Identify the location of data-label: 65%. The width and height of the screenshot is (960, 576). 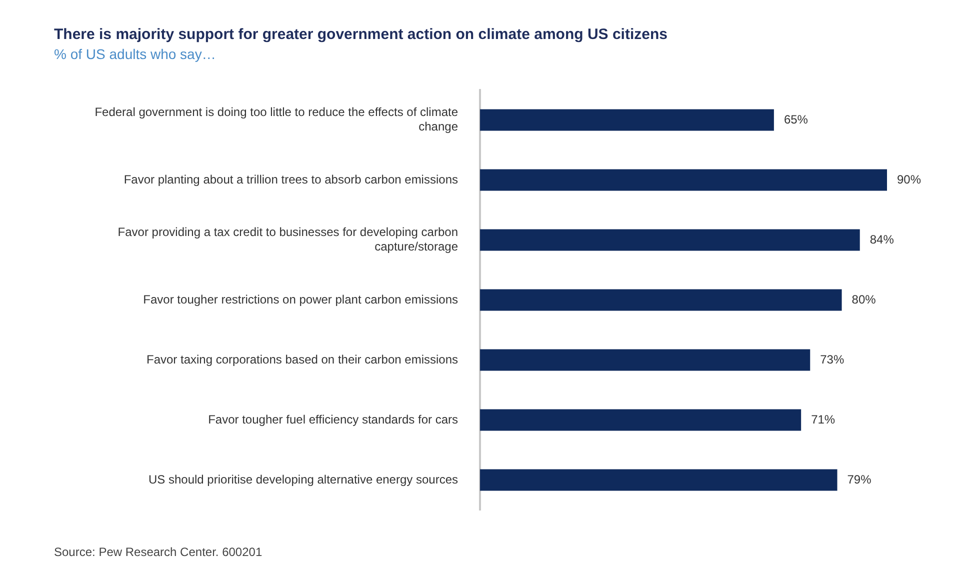
(796, 119).